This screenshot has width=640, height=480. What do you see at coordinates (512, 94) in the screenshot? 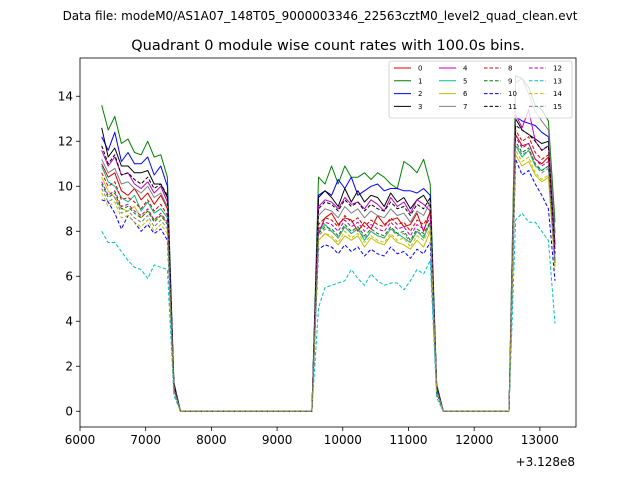
I see `legend-label-10: 10` at bounding box center [512, 94].